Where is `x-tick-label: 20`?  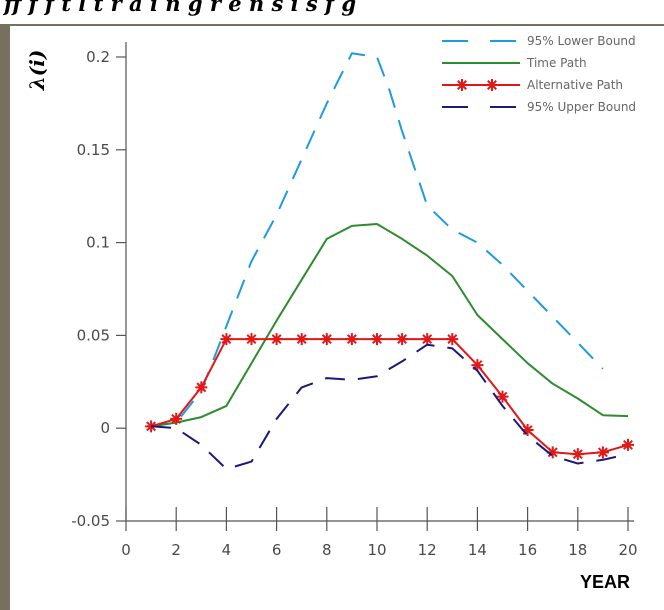
x-tick-label: 20 is located at coordinates (627, 550).